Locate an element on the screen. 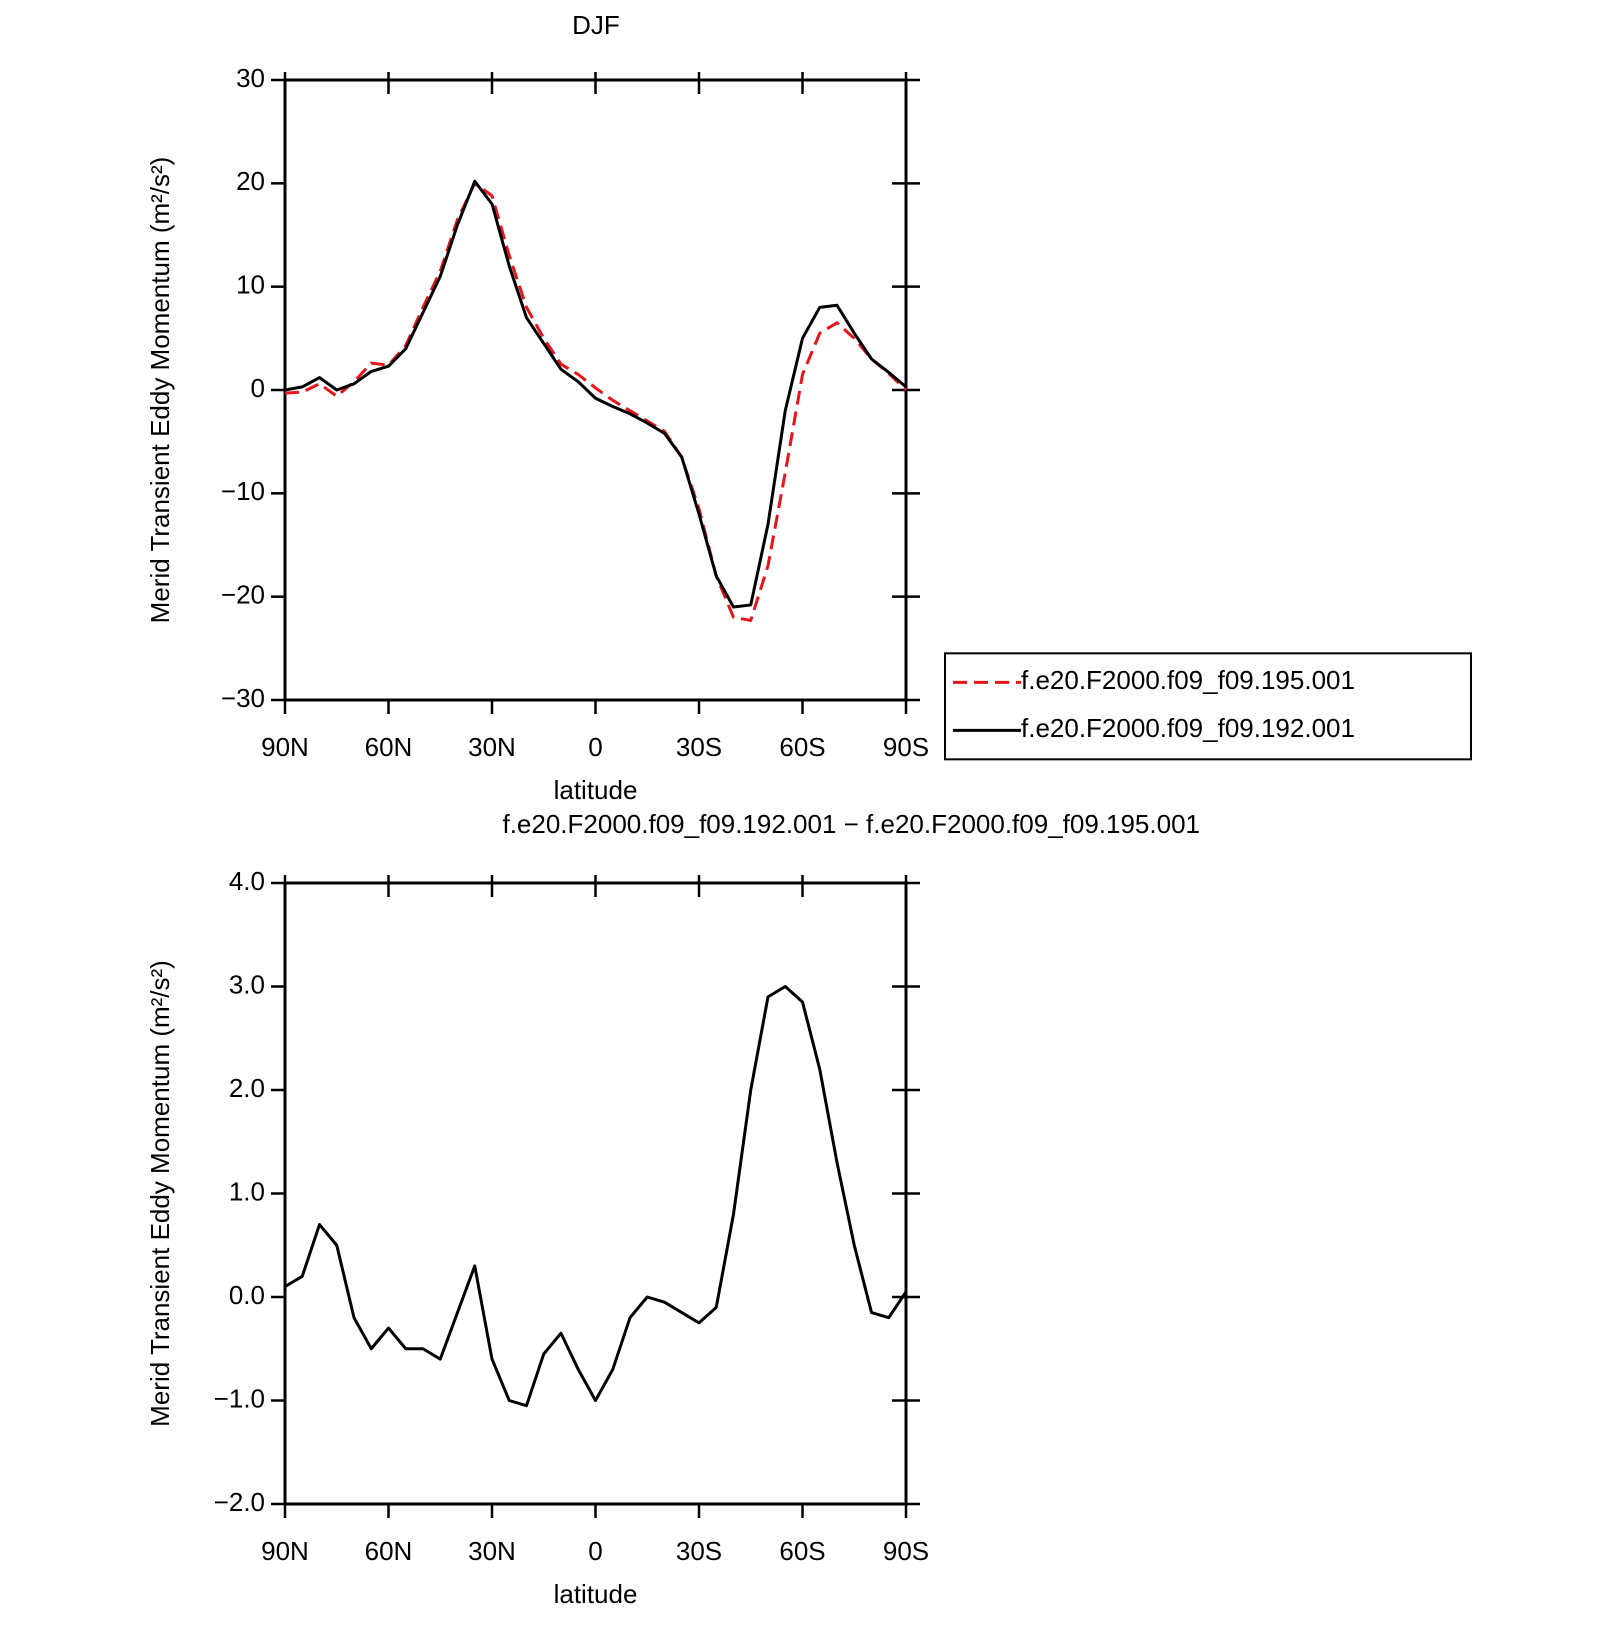  y-tick-label: 0.0 is located at coordinates (247, 1295).